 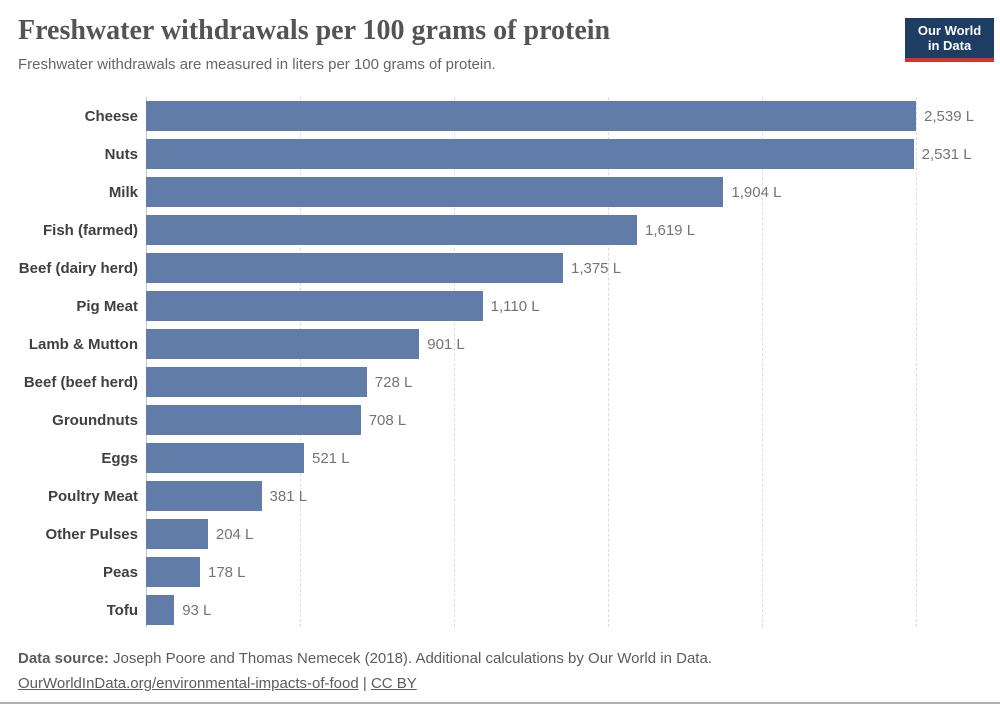 What do you see at coordinates (111, 116) in the screenshot?
I see `category-label: Cheese` at bounding box center [111, 116].